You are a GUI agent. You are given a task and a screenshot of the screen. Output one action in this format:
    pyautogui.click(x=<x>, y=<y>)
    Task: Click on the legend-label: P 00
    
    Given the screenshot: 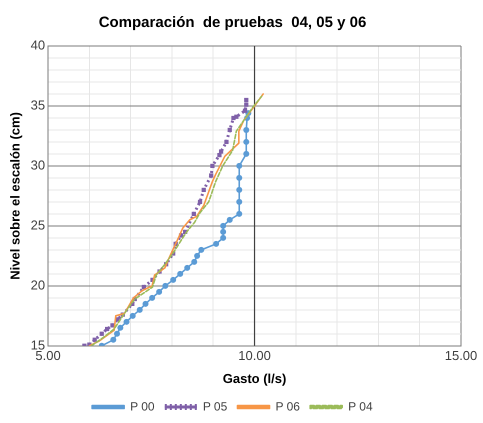 What is the action you would take?
    pyautogui.click(x=142, y=406)
    